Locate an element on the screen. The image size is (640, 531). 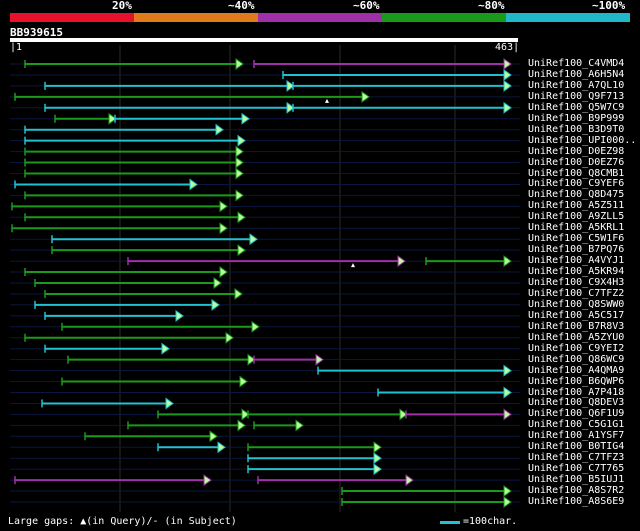
query-start: 1 is located at coordinates (19, 47).